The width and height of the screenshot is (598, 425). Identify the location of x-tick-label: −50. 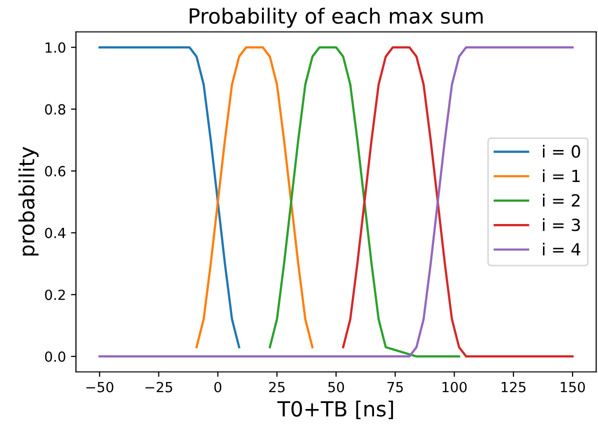
(100, 387).